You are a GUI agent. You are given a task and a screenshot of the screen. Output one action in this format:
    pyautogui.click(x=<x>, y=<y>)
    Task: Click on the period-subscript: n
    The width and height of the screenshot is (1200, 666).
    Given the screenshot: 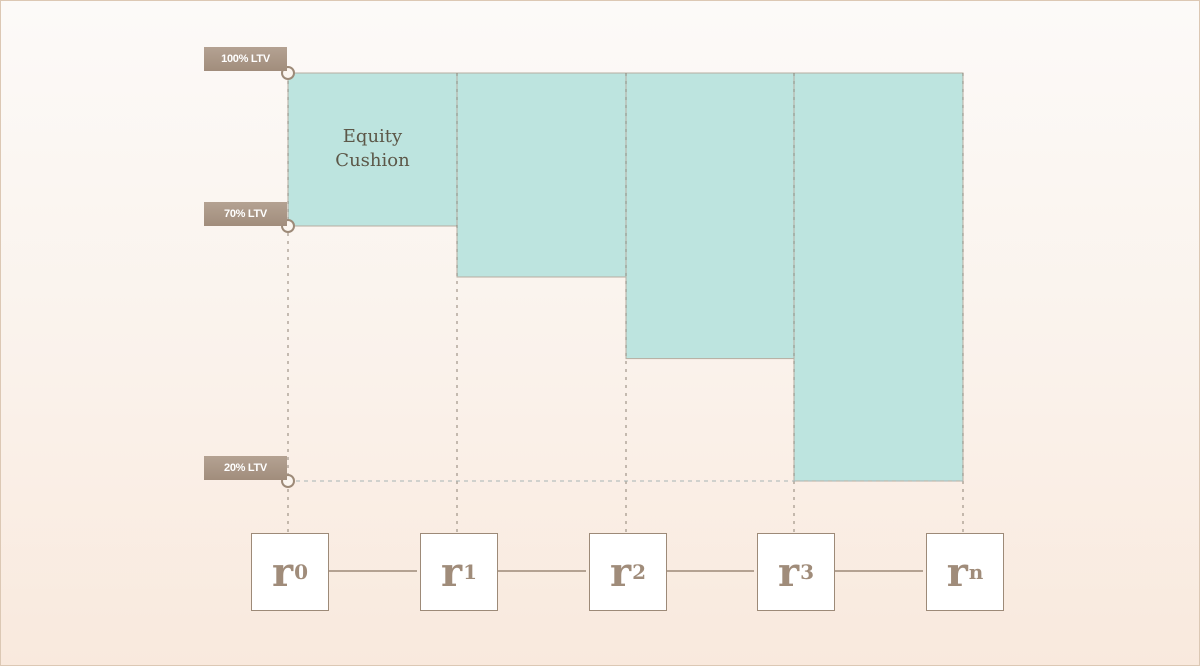 What is the action you would take?
    pyautogui.click(x=976, y=572)
    